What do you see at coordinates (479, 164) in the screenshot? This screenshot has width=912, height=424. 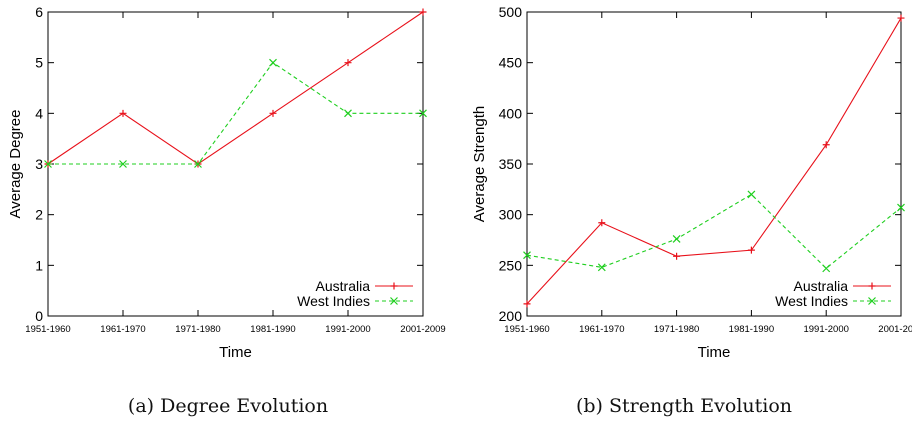 I see `y-axis-label: Average Strength` at bounding box center [479, 164].